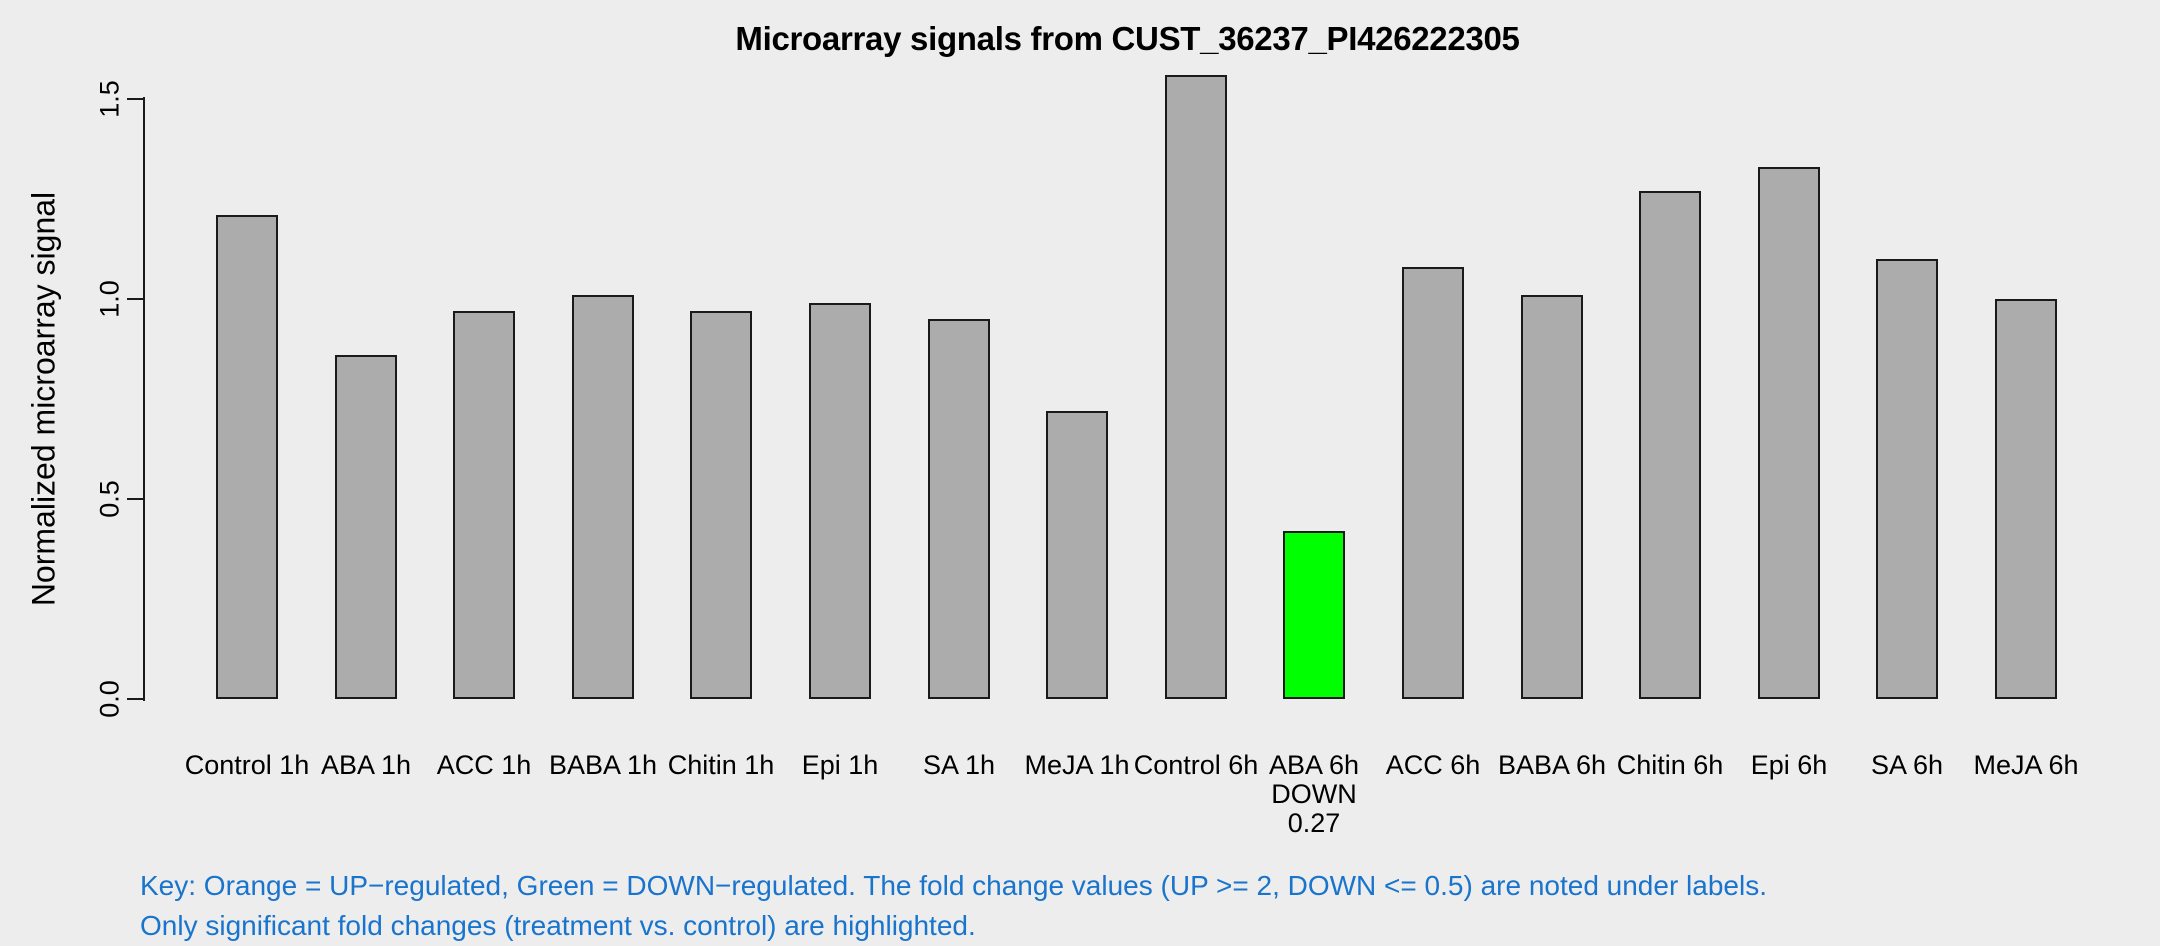  What do you see at coordinates (2026, 499) in the screenshot?
I see `bar-meja-6h` at bounding box center [2026, 499].